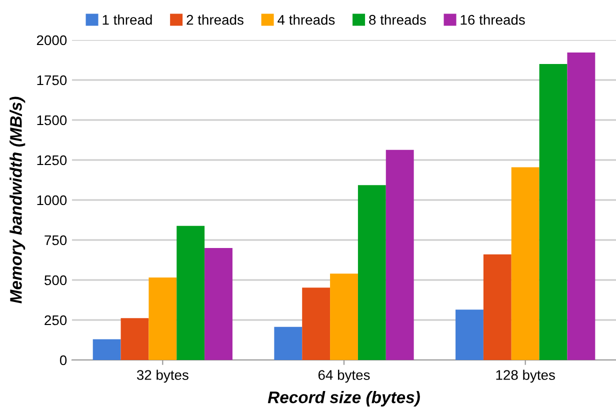  What do you see at coordinates (127, 19) in the screenshot?
I see `legend-label: 1 thread` at bounding box center [127, 19].